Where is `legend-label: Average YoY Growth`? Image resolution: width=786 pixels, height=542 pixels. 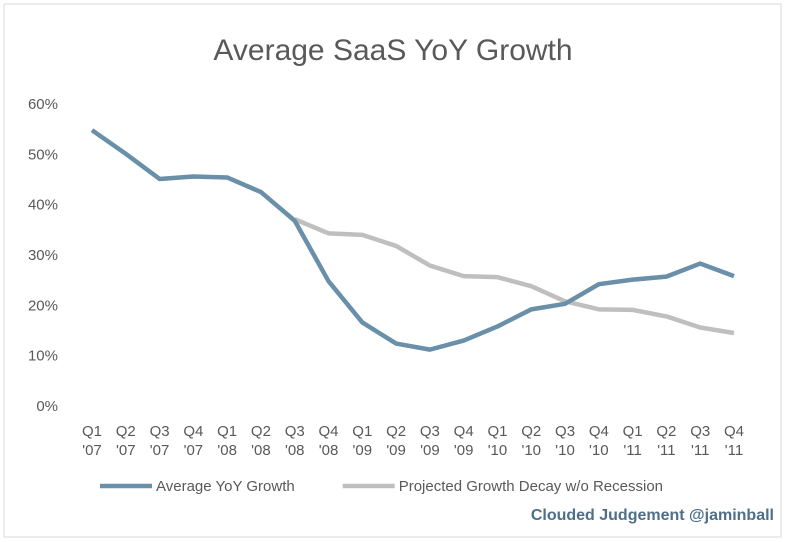
legend-label: Average YoY Growth is located at coordinates (225, 486).